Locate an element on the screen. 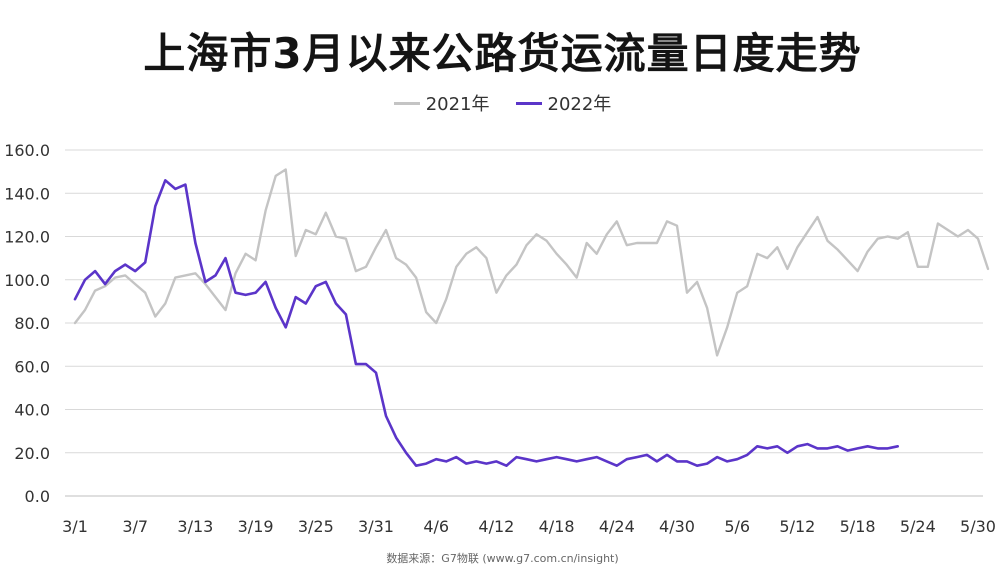 The width and height of the screenshot is (1005, 572). x-tick-label: 4/30 is located at coordinates (677, 526).